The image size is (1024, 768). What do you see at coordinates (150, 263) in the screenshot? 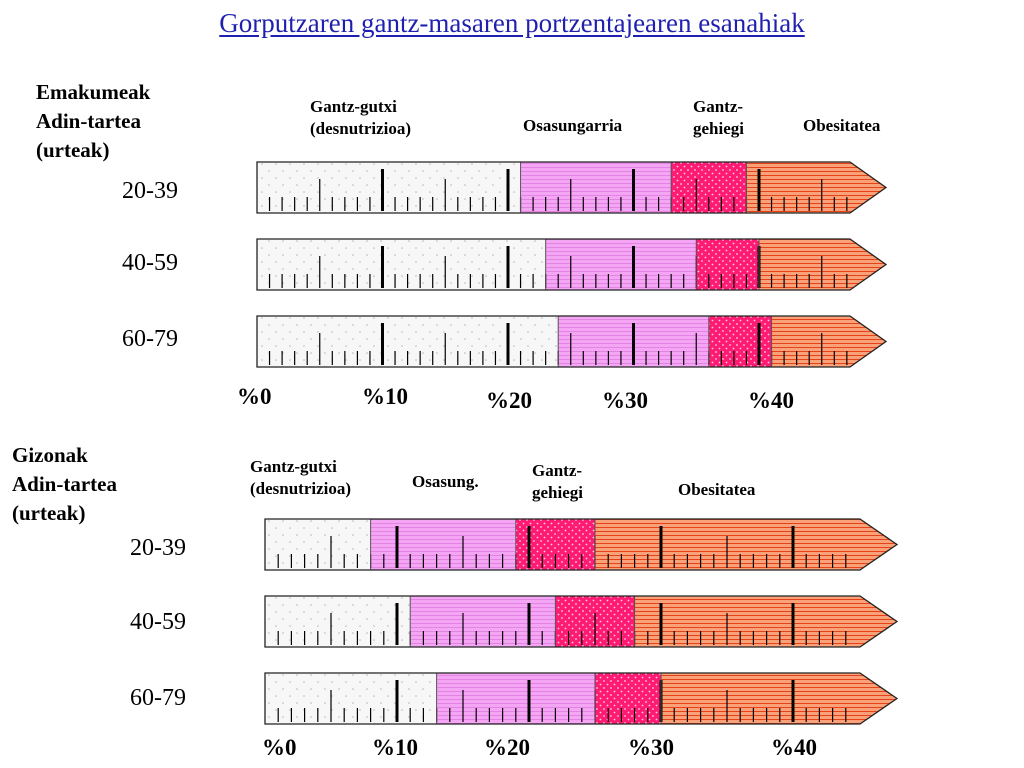
I see `women-age-label: 40-59` at bounding box center [150, 263].